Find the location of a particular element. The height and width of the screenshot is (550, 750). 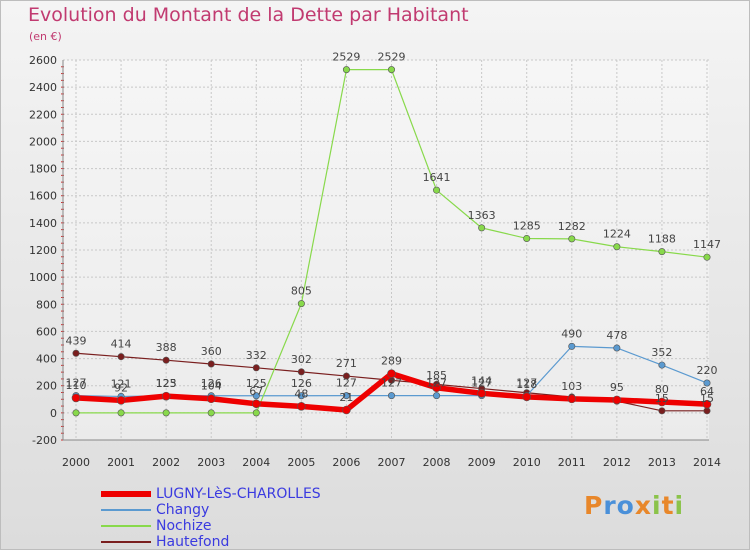

data-label: 103 is located at coordinates (571, 386).